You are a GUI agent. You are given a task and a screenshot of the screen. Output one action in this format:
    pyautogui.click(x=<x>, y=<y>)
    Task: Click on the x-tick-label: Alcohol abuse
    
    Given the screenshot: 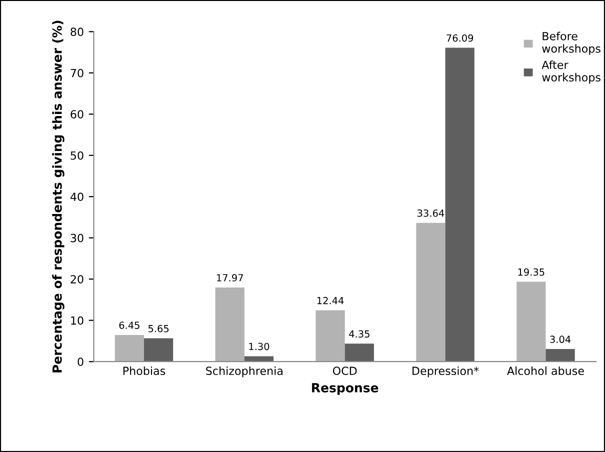 What is the action you would take?
    pyautogui.click(x=545, y=371)
    